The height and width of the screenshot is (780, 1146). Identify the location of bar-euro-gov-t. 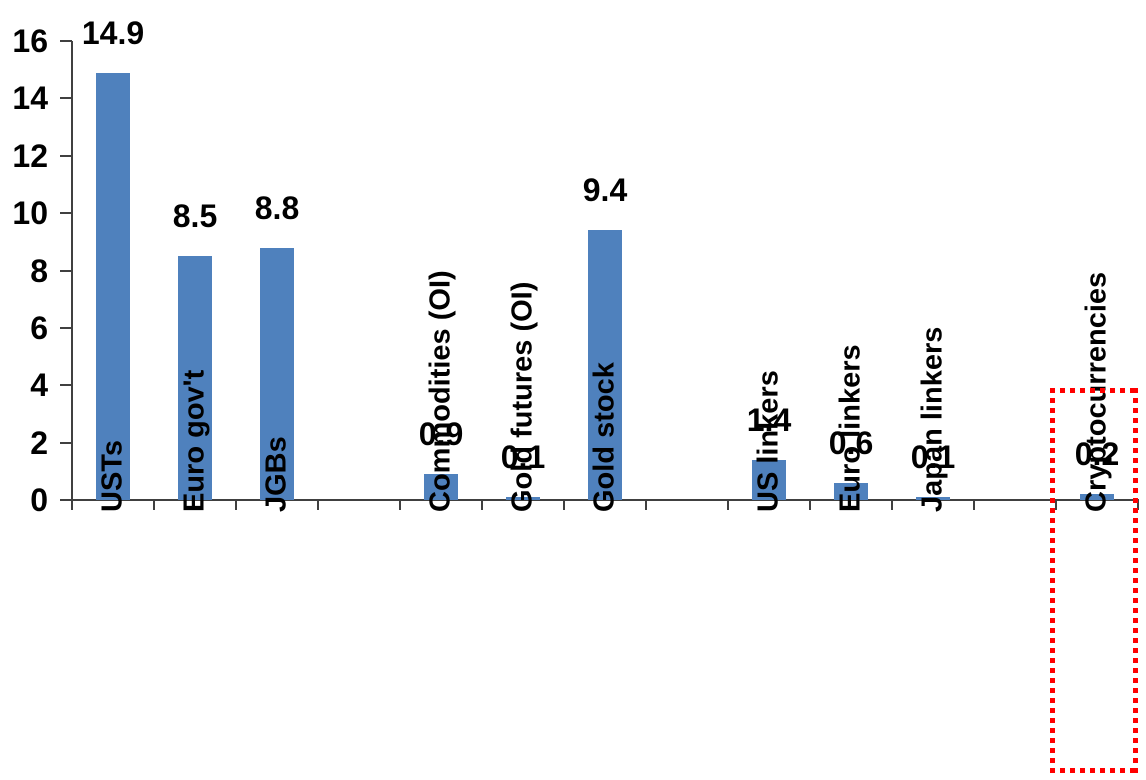
(195, 378).